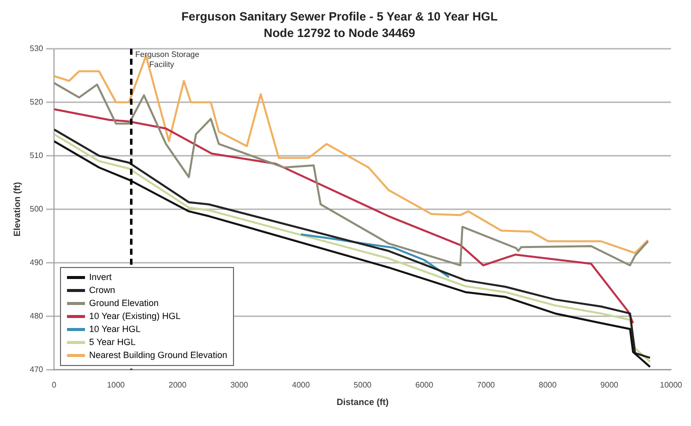  Describe the element at coordinates (158, 355) in the screenshot. I see `legend-label: Nearest Building Ground Elevation` at that location.